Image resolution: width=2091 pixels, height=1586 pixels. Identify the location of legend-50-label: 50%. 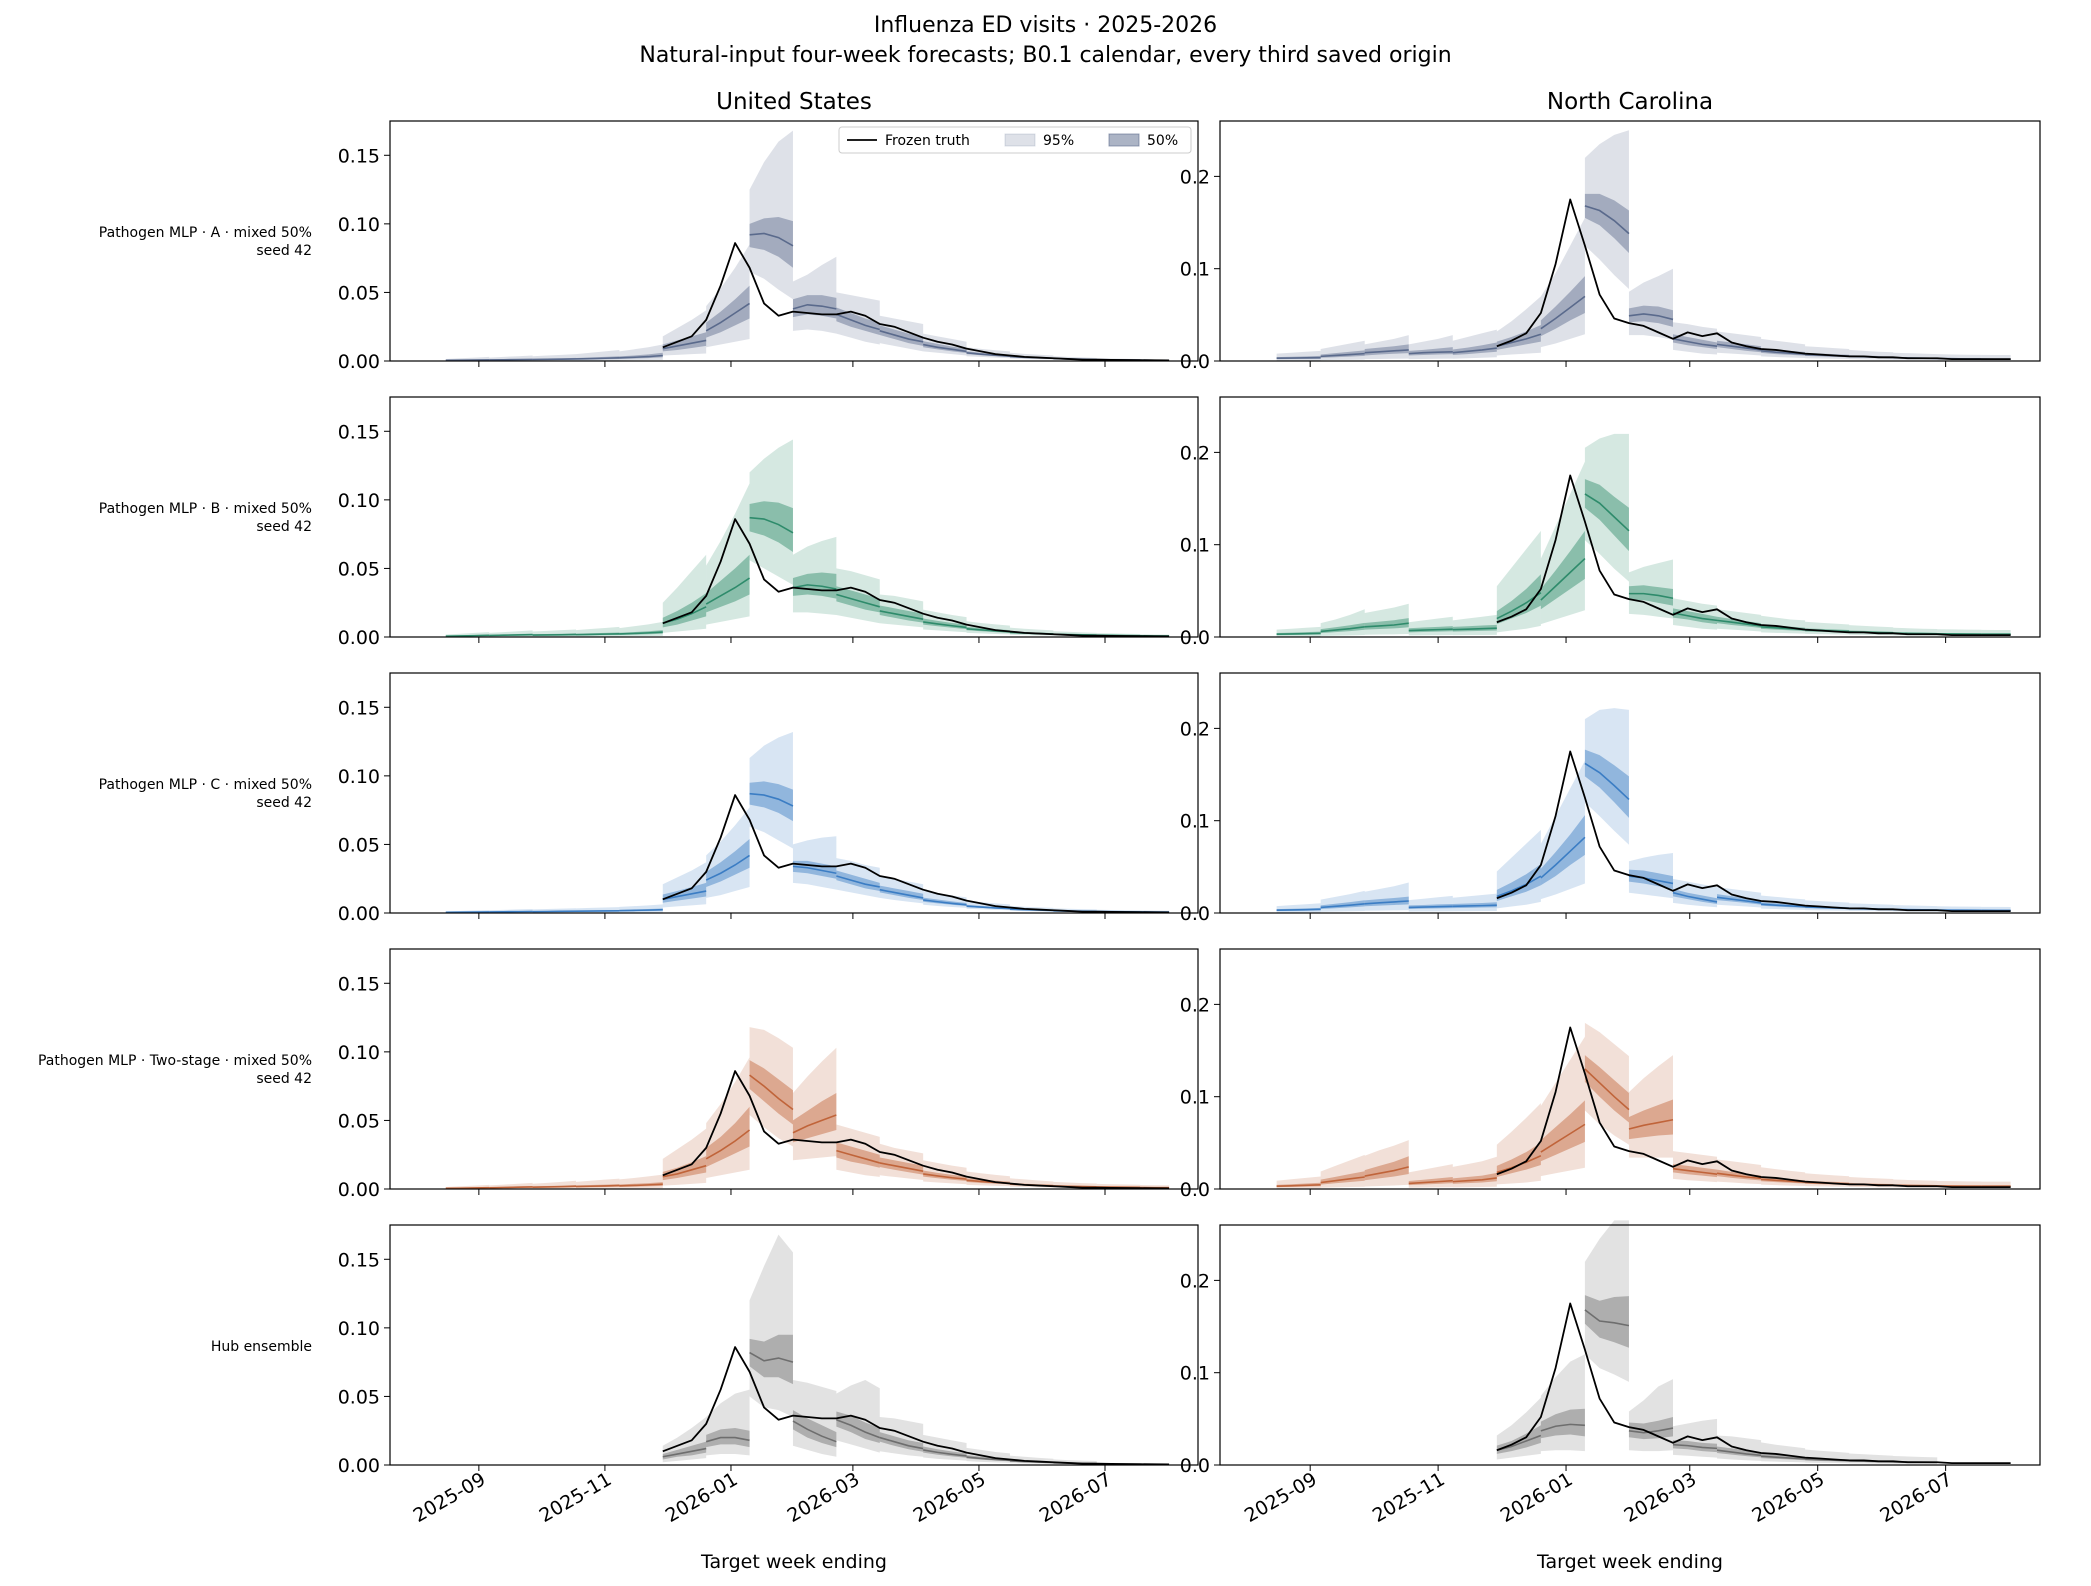
(1162, 141).